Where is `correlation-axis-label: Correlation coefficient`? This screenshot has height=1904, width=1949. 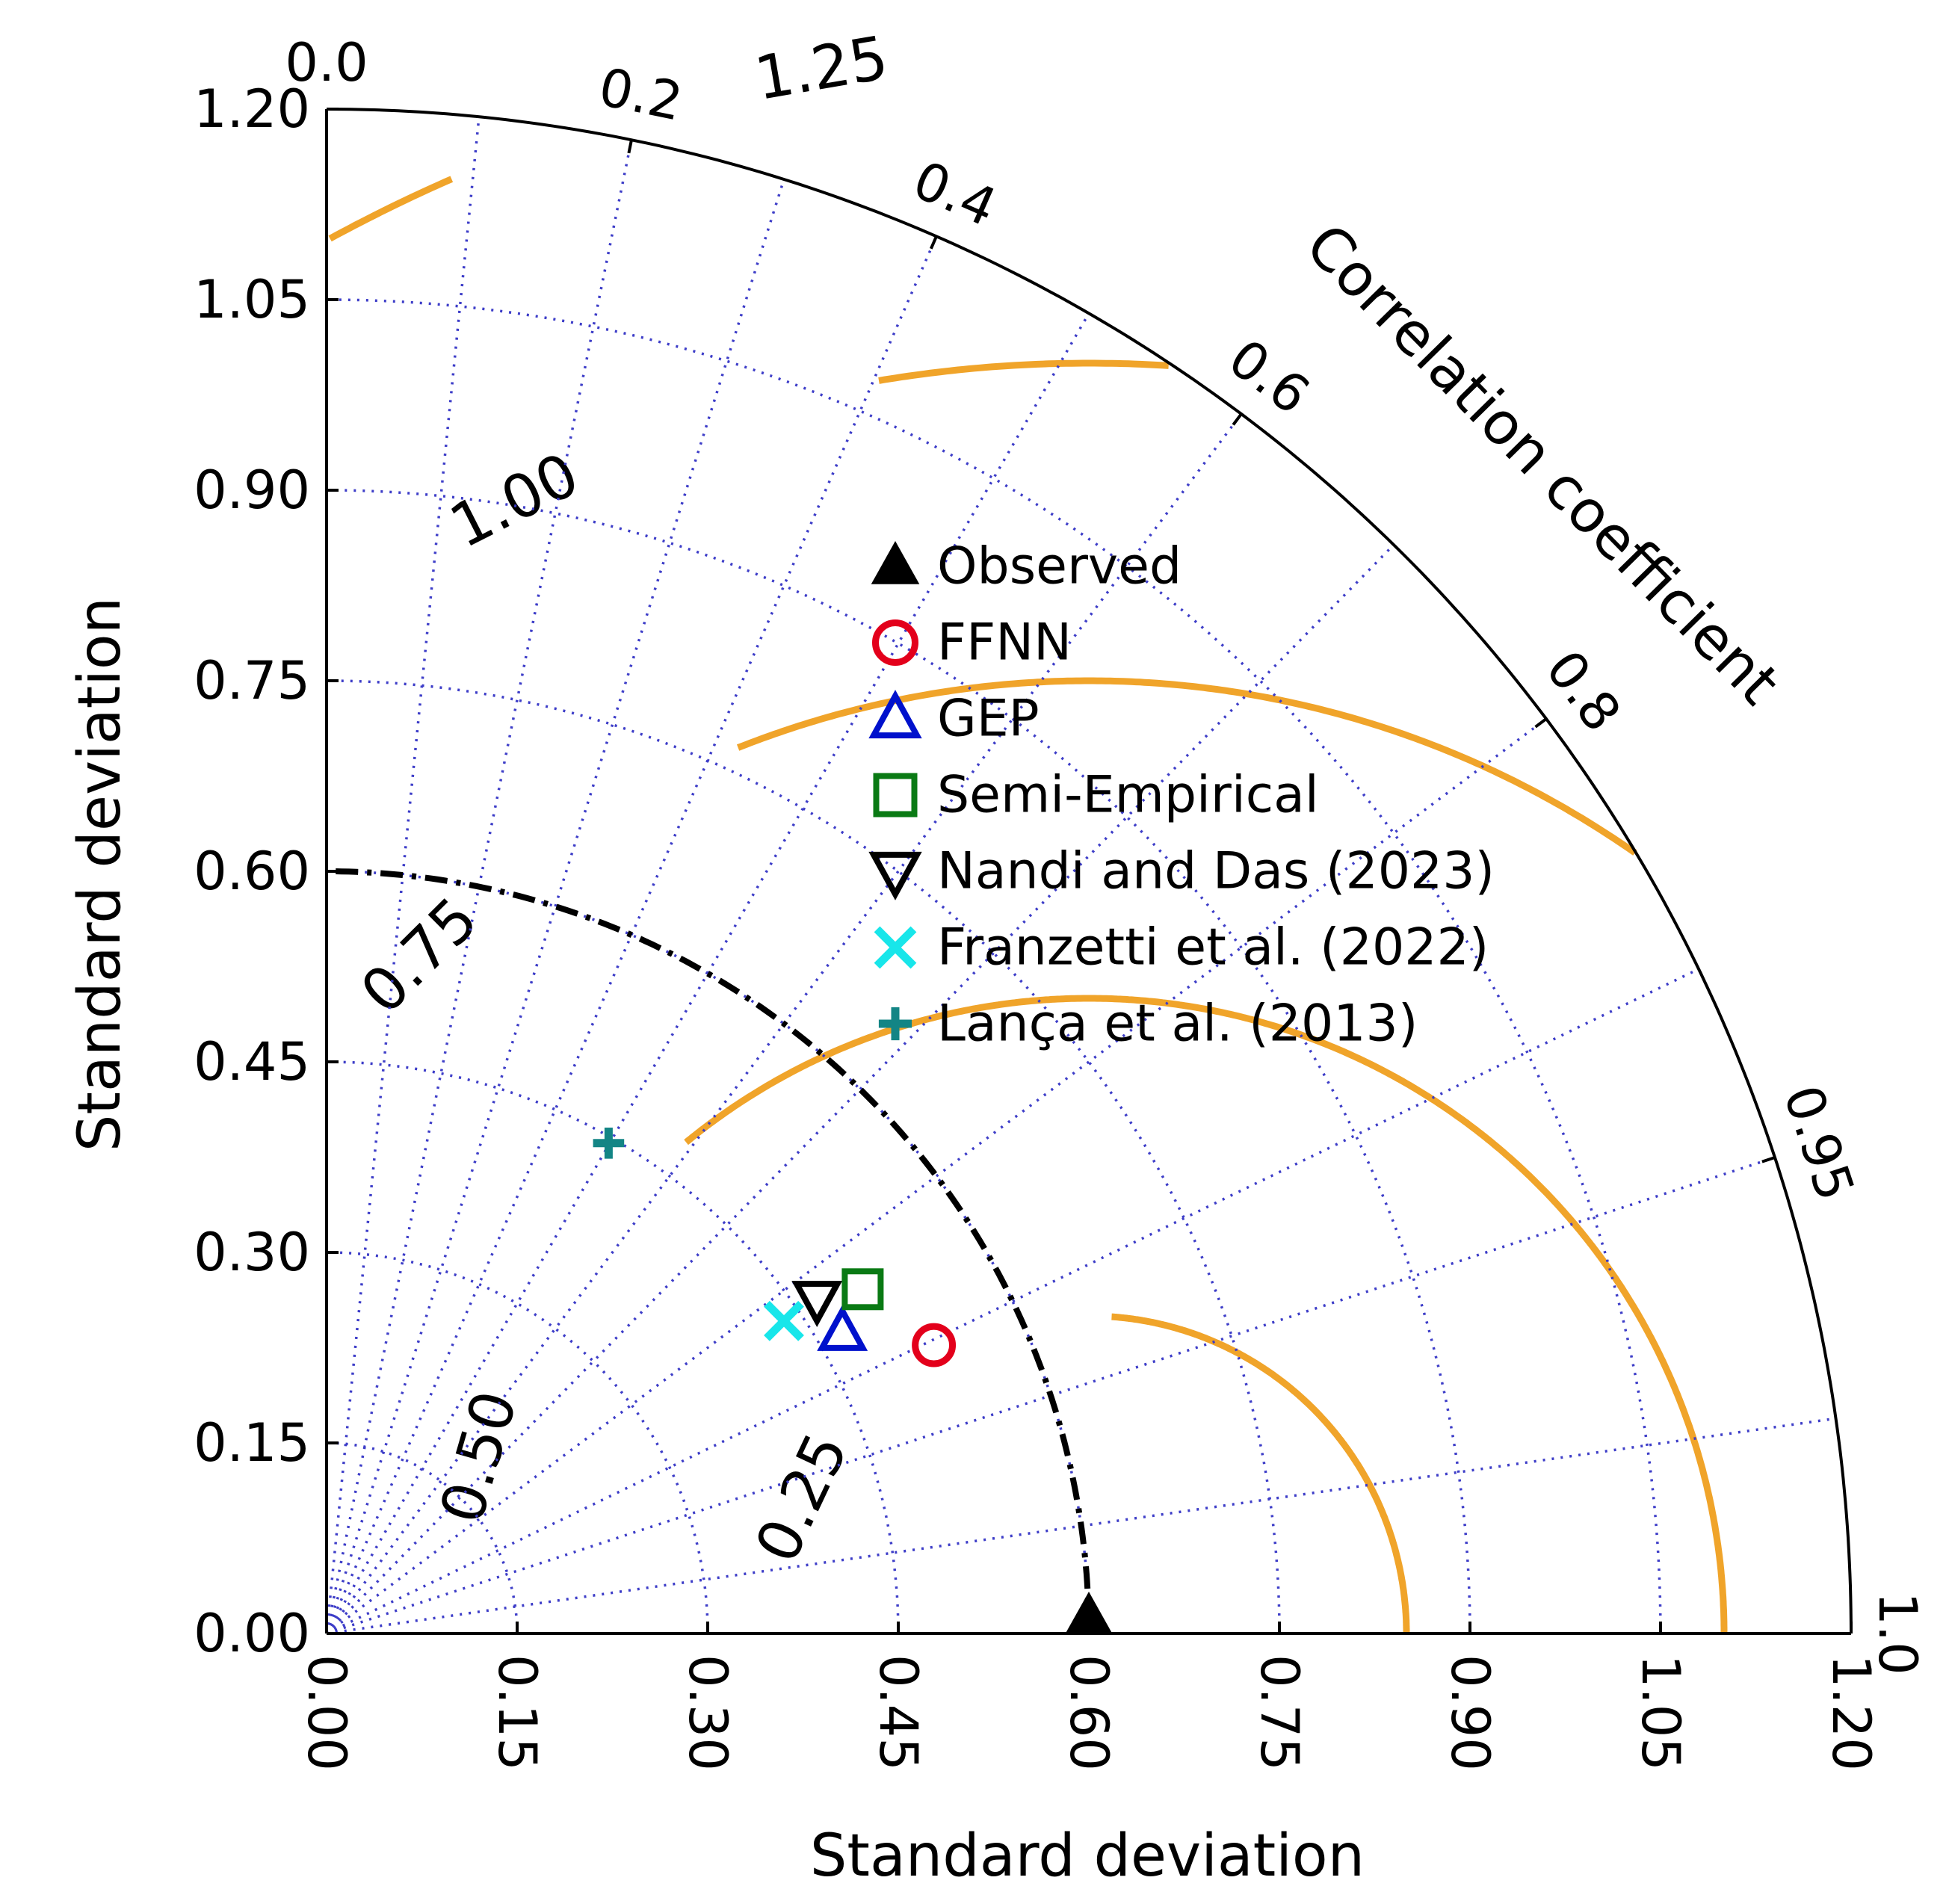
correlation-axis-label: Correlation coefficient is located at coordinates (1542, 464).